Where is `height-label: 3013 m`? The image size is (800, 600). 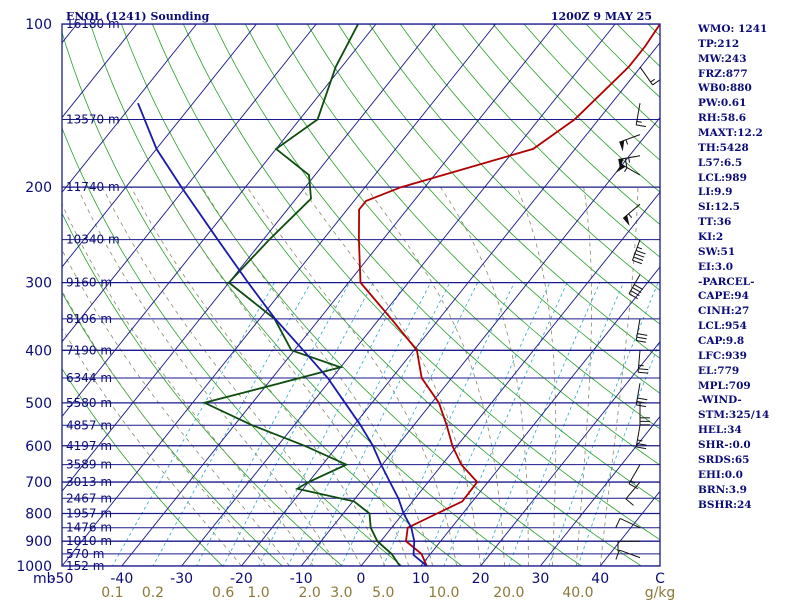
height-label: 3013 m is located at coordinates (89, 482).